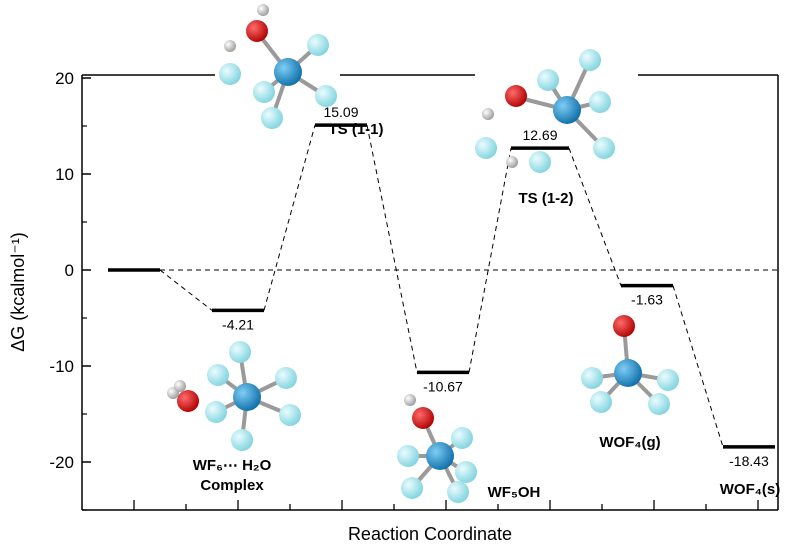  What do you see at coordinates (61, 462) in the screenshot?
I see `y-tick-label: -20` at bounding box center [61, 462].